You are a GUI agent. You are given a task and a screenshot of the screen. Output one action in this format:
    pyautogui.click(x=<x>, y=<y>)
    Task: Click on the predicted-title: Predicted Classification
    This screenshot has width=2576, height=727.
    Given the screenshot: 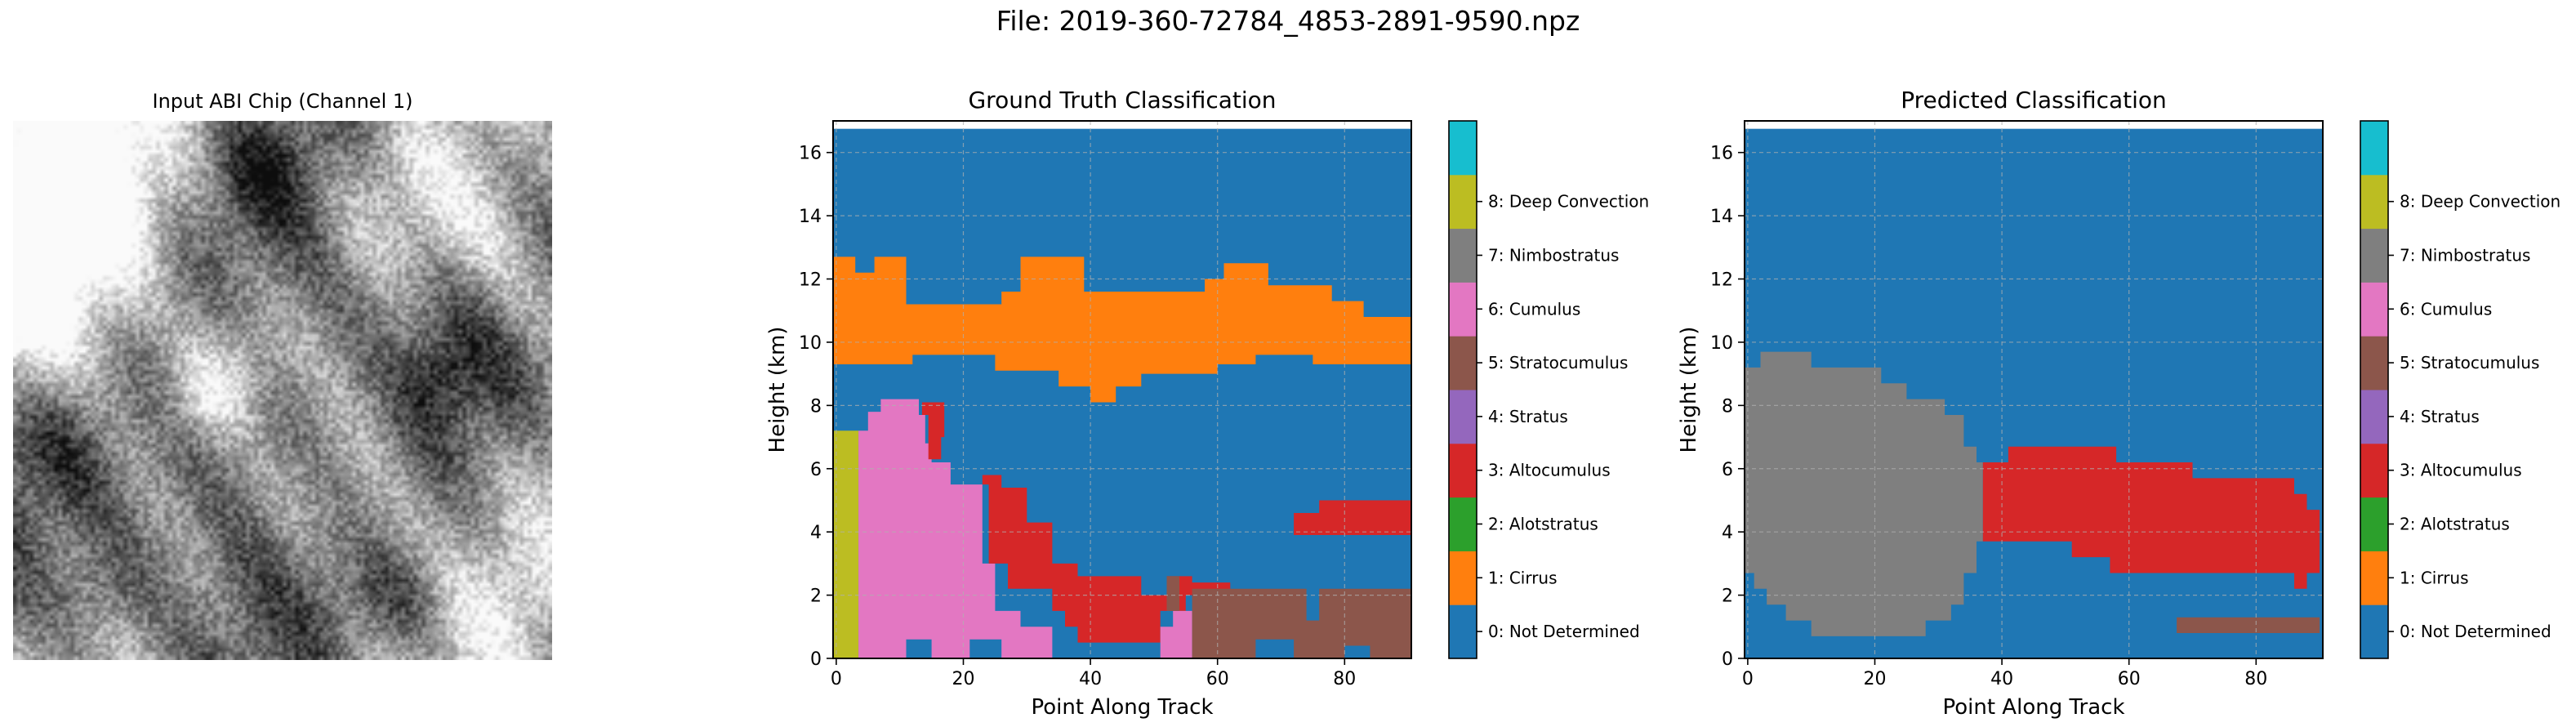 What is the action you would take?
    pyautogui.click(x=2034, y=100)
    